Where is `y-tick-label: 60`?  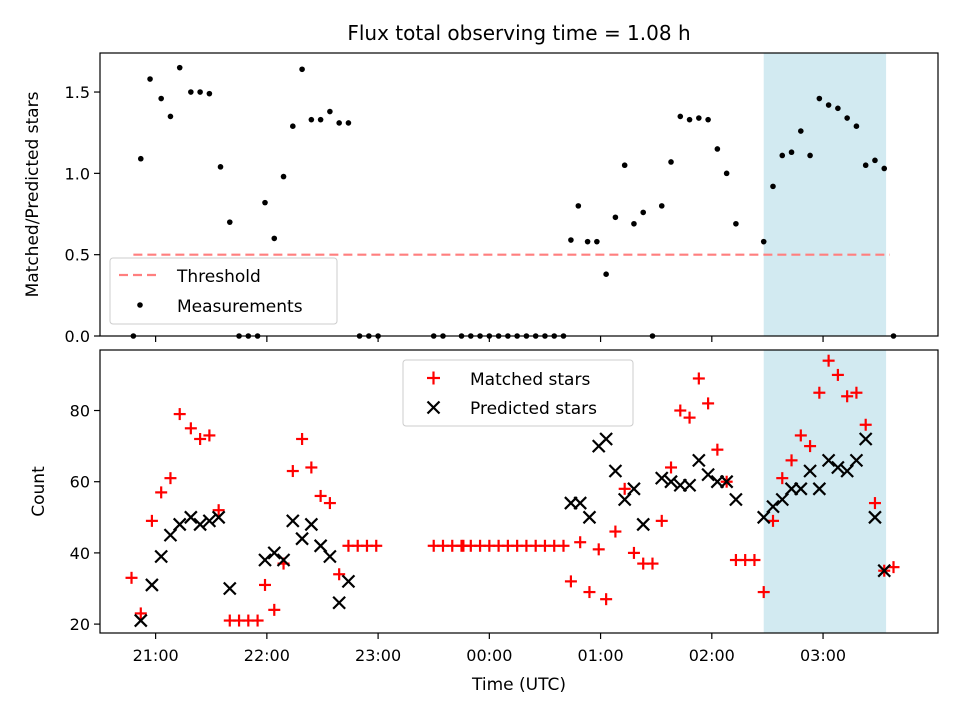 y-tick-label: 60 is located at coordinates (80, 482).